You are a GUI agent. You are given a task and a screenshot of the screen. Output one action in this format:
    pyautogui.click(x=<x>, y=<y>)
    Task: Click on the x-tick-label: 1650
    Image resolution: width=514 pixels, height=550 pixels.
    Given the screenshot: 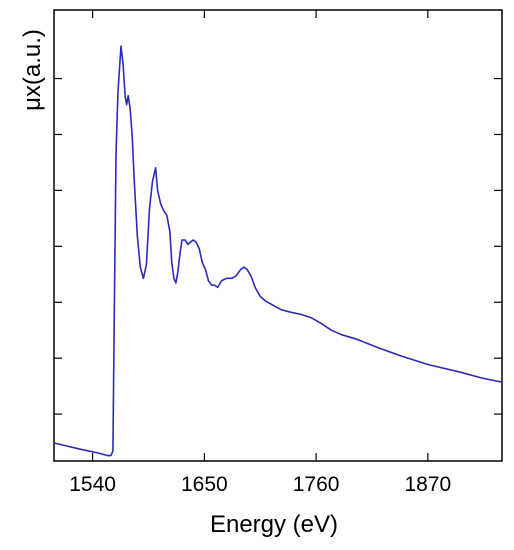 What is the action you would take?
    pyautogui.click(x=204, y=484)
    